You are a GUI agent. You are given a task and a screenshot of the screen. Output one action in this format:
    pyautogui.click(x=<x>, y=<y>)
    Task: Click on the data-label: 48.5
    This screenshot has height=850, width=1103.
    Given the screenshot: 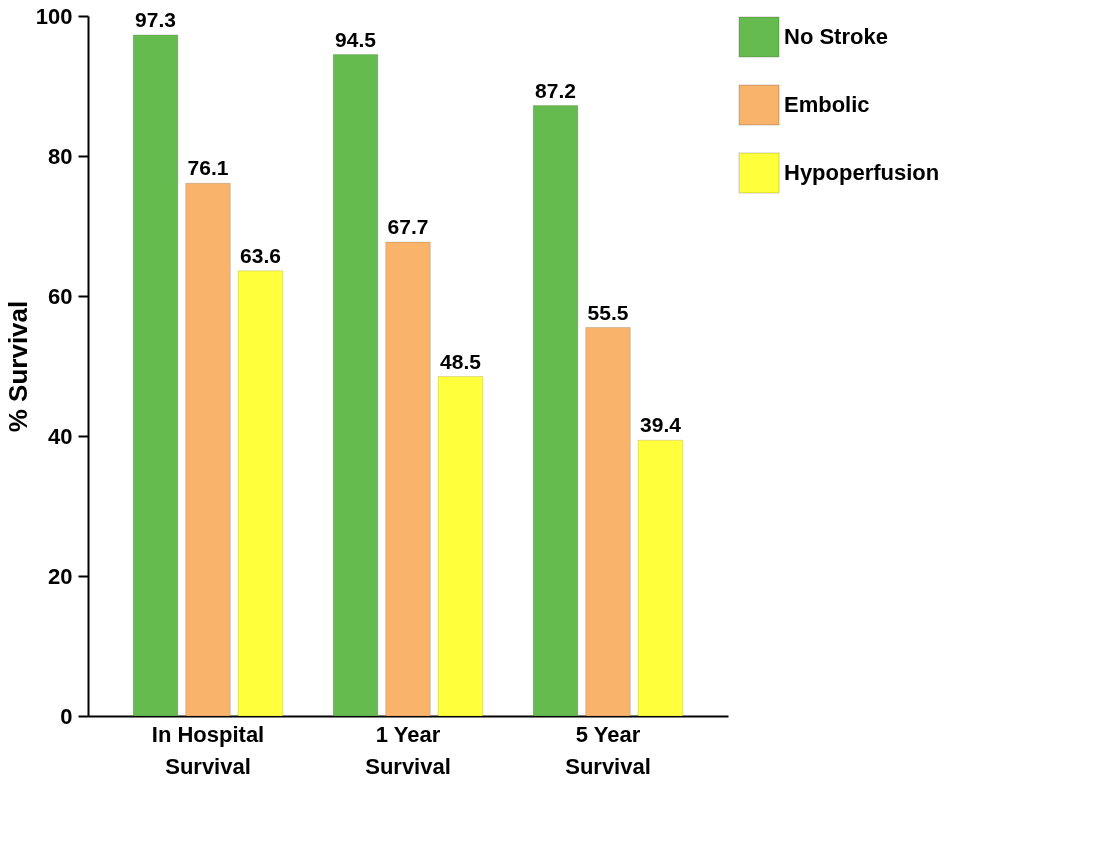 What is the action you would take?
    pyautogui.click(x=461, y=361)
    